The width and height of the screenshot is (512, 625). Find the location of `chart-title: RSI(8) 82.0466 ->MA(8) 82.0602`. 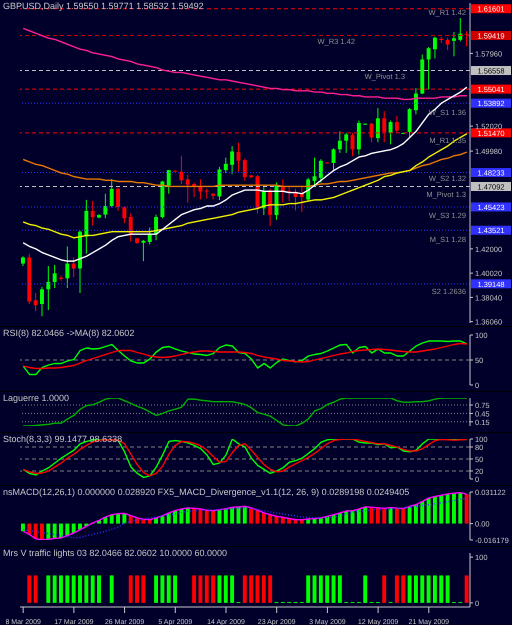

chart-title: RSI(8) 82.0466 ->MA(8) 82.0602 is located at coordinates (68, 333).